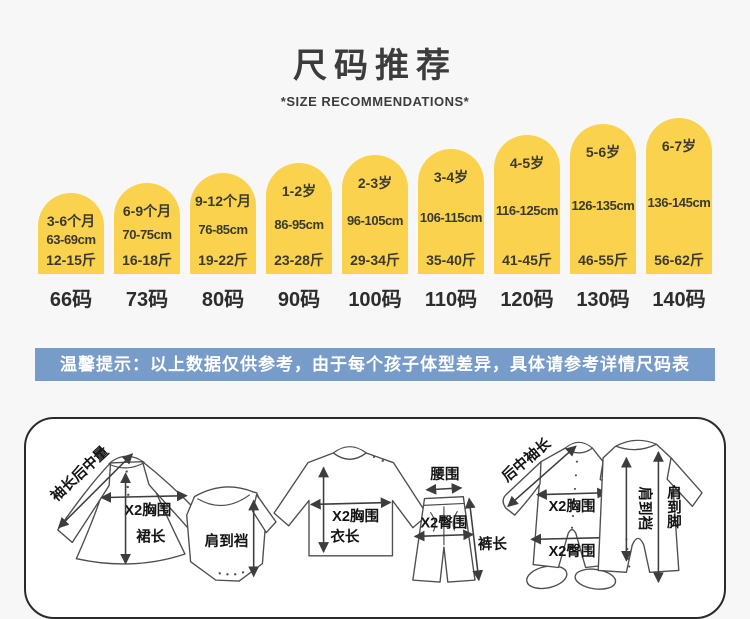 Image resolution: width=750 pixels, height=619 pixels. What do you see at coordinates (71, 240) in the screenshot?
I see `height-range: 63-69cm` at bounding box center [71, 240].